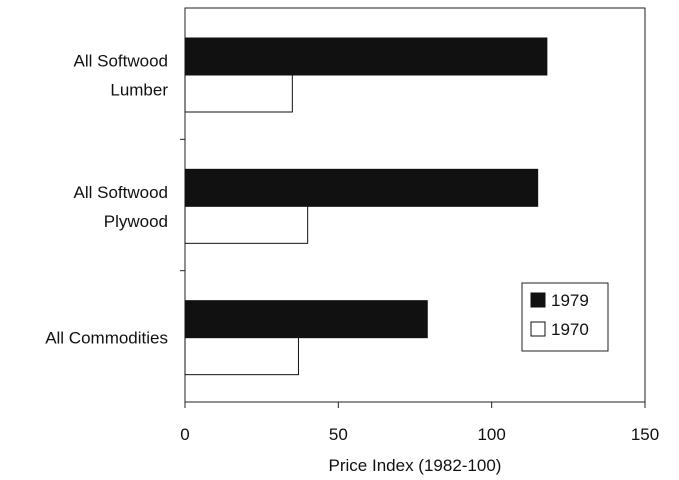  I want to click on legend-box, so click(565, 317).